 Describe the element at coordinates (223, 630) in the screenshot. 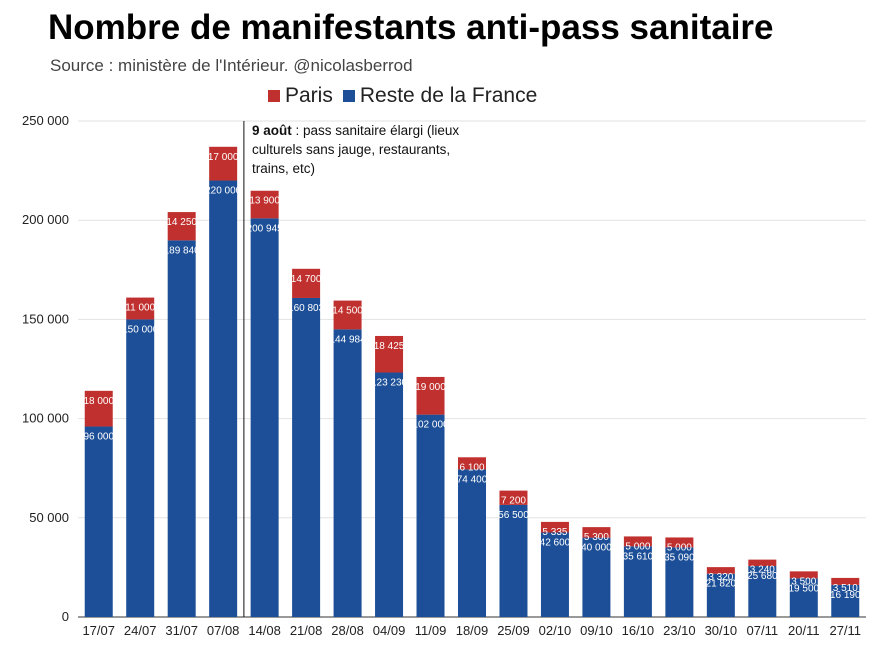

I see `x-tick-label: 07/08` at that location.